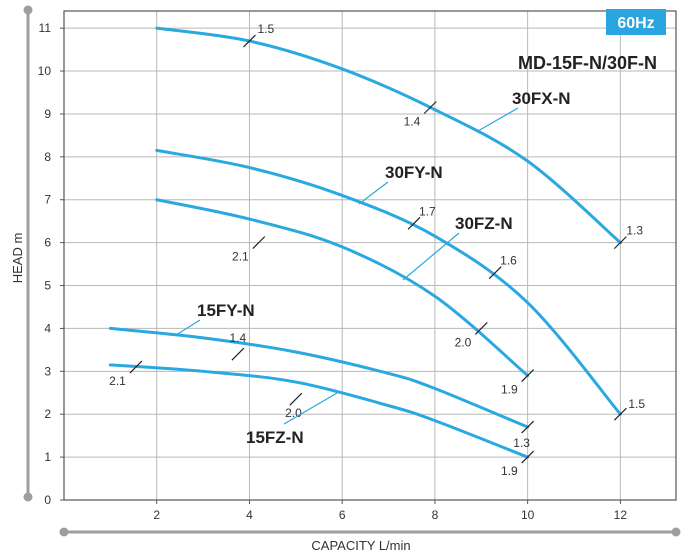 The width and height of the screenshot is (691, 557). What do you see at coordinates (47, 328) in the screenshot?
I see `y-tick-label: 4` at bounding box center [47, 328].